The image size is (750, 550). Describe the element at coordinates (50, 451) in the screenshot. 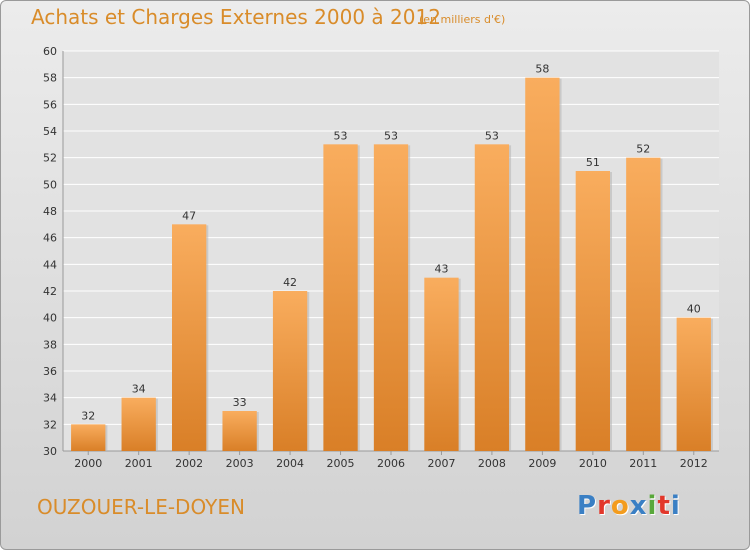

I see `y-tick-label: 30` at that location.